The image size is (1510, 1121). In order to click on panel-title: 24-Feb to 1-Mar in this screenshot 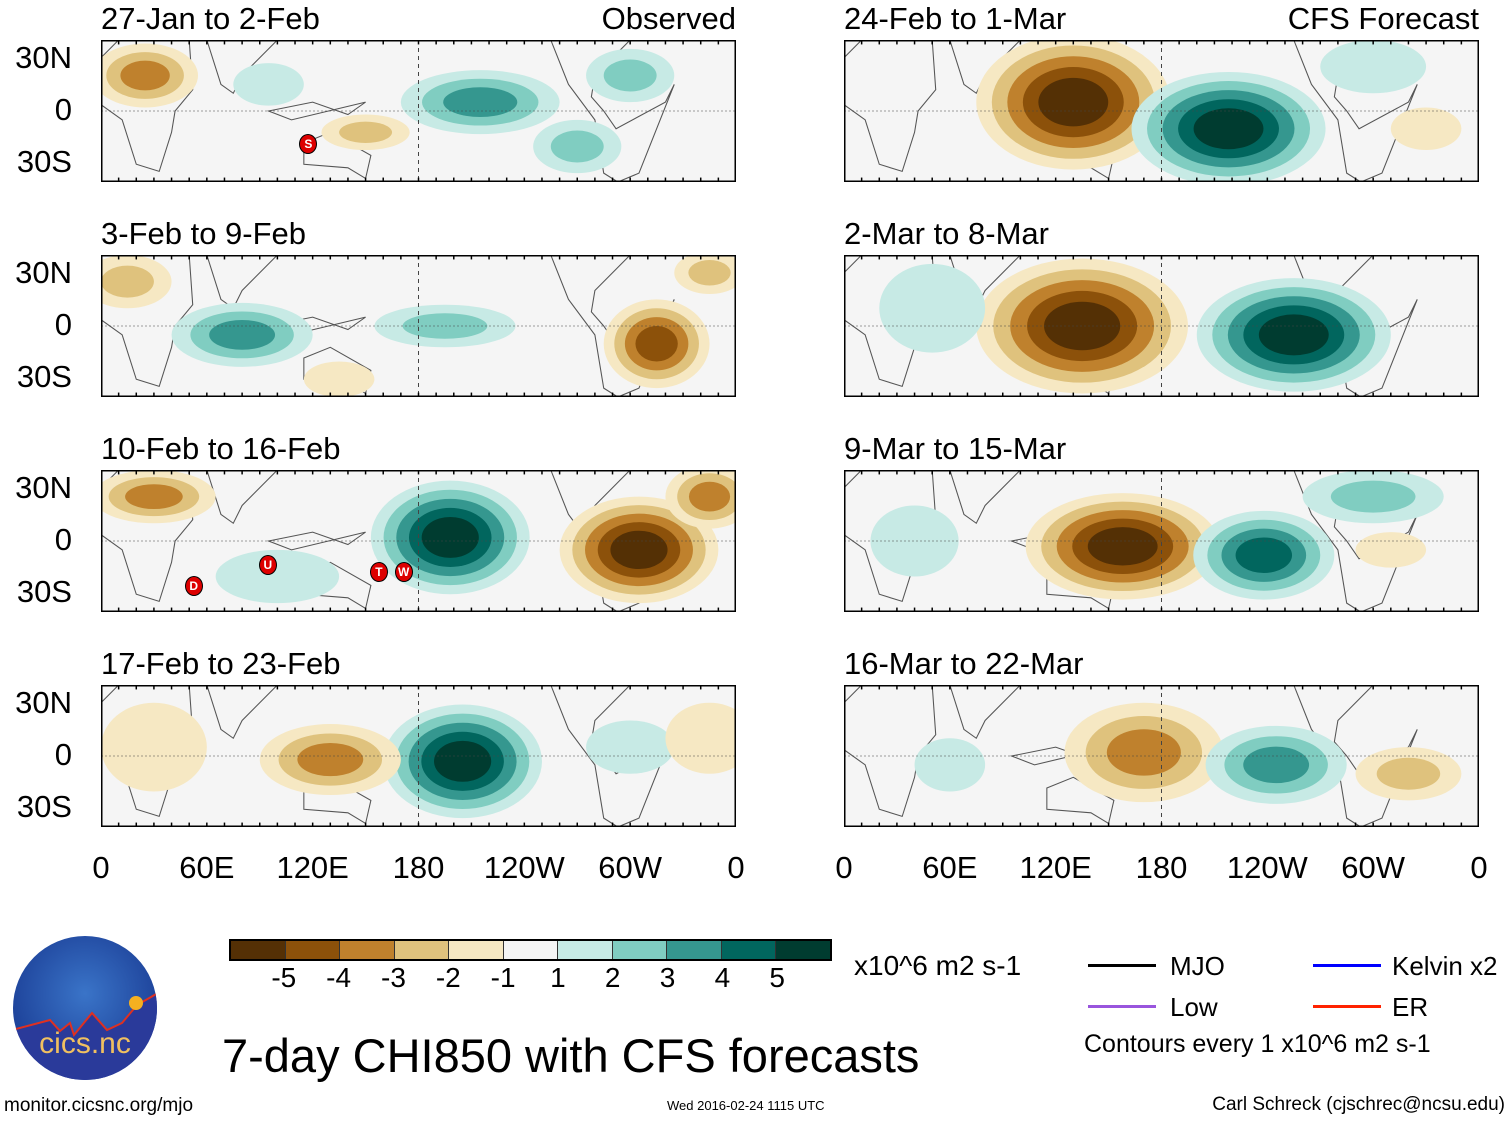, I will do `click(955, 18)`.